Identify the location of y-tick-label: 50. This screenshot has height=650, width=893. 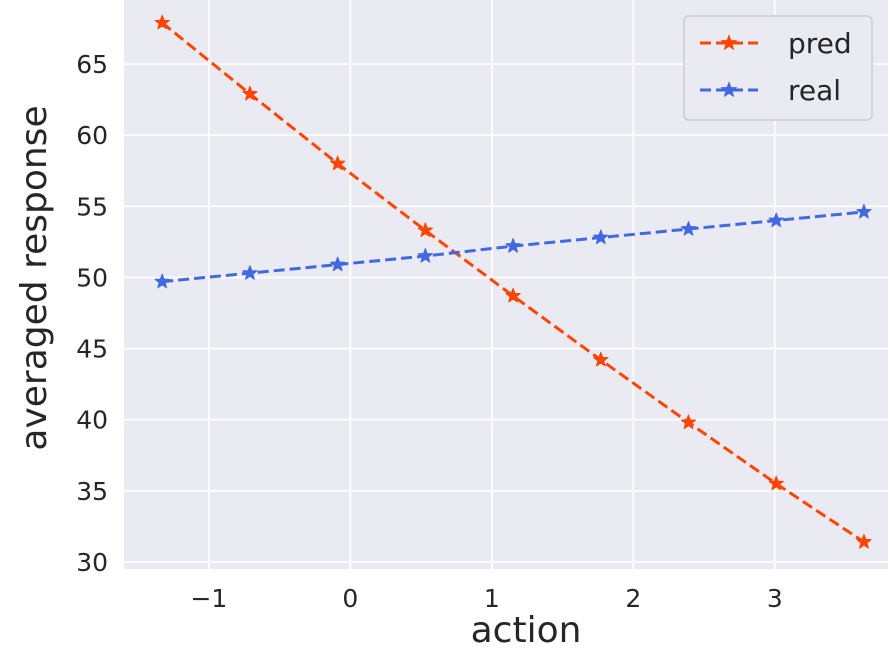
(92, 277).